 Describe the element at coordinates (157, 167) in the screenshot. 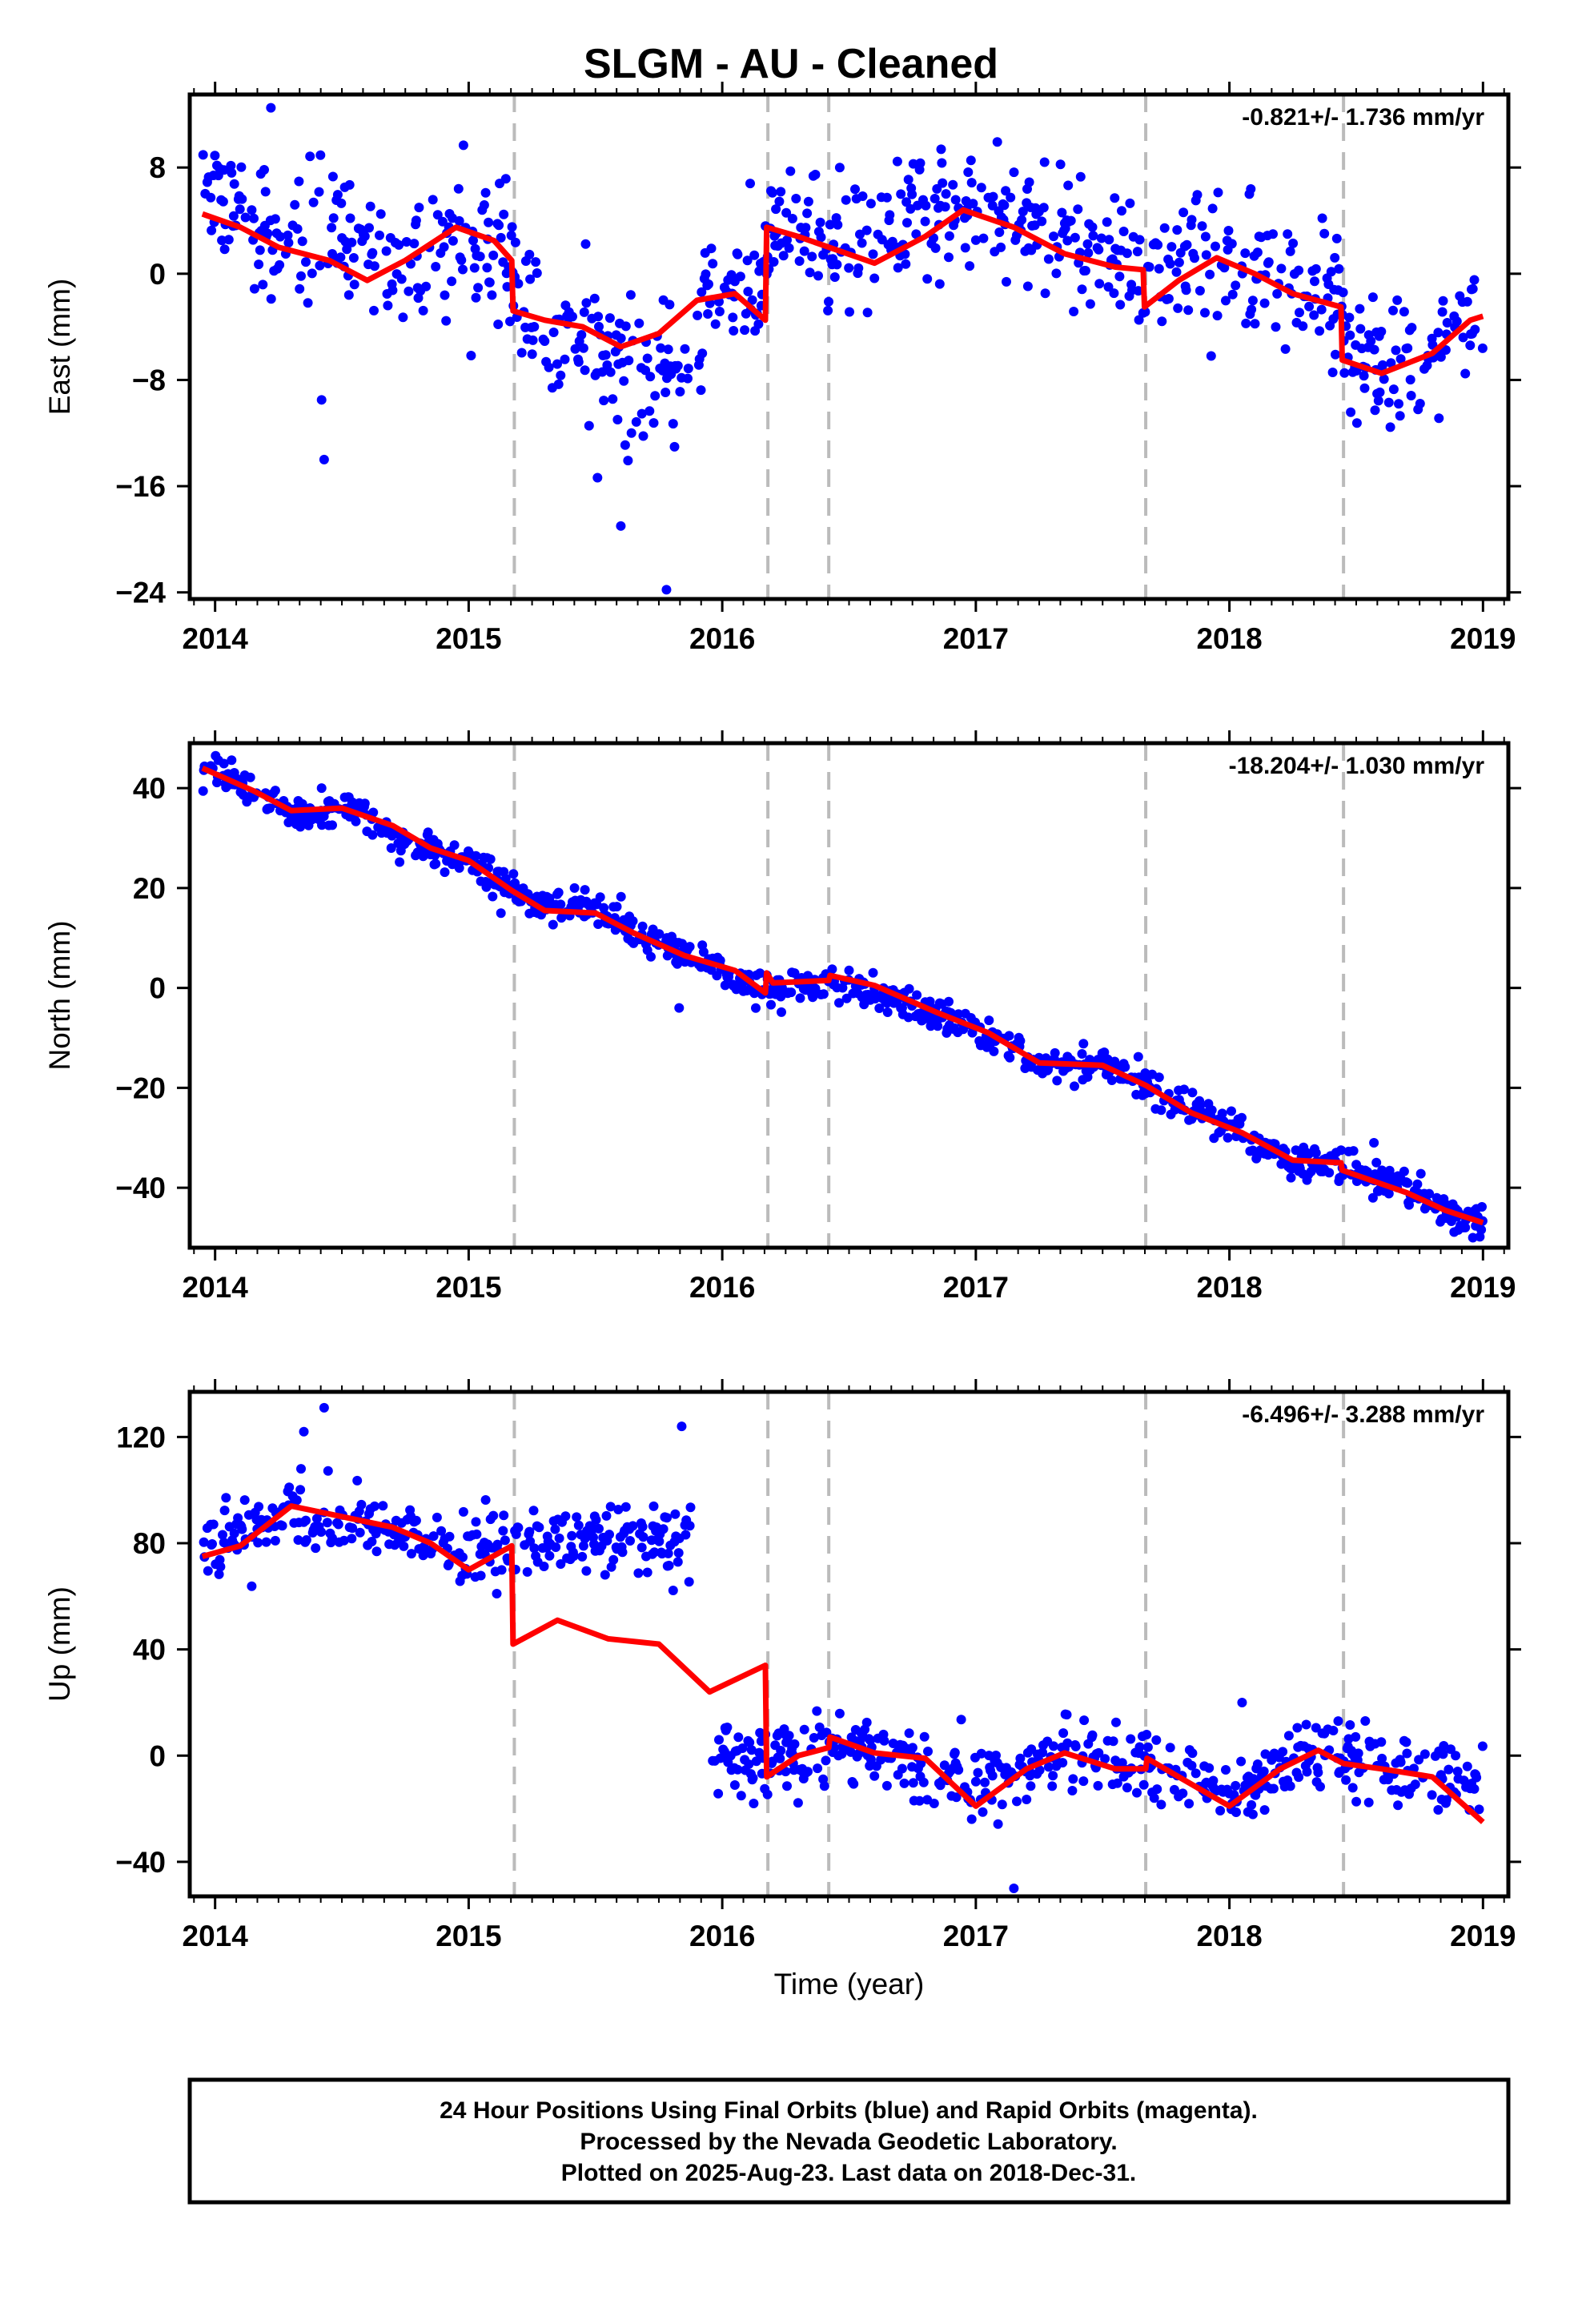

I see `y-tick-label: 8` at that location.